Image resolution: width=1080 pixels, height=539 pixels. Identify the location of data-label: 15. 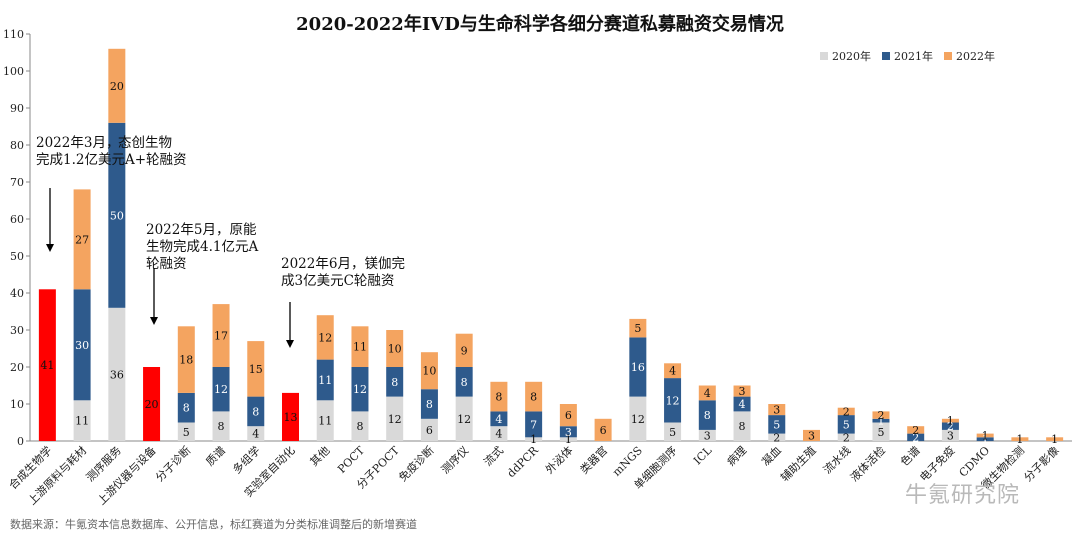
(256, 369).